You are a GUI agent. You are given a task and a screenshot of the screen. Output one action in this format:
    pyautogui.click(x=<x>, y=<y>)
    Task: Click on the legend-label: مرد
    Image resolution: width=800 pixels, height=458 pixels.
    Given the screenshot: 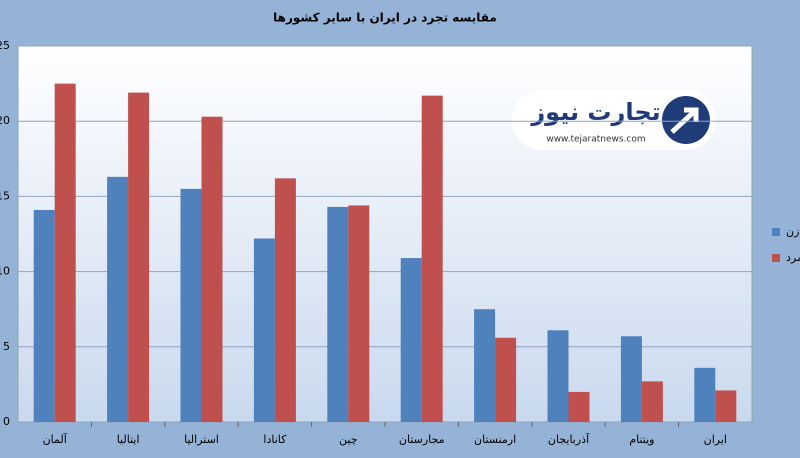 What is the action you would take?
    pyautogui.click(x=793, y=257)
    